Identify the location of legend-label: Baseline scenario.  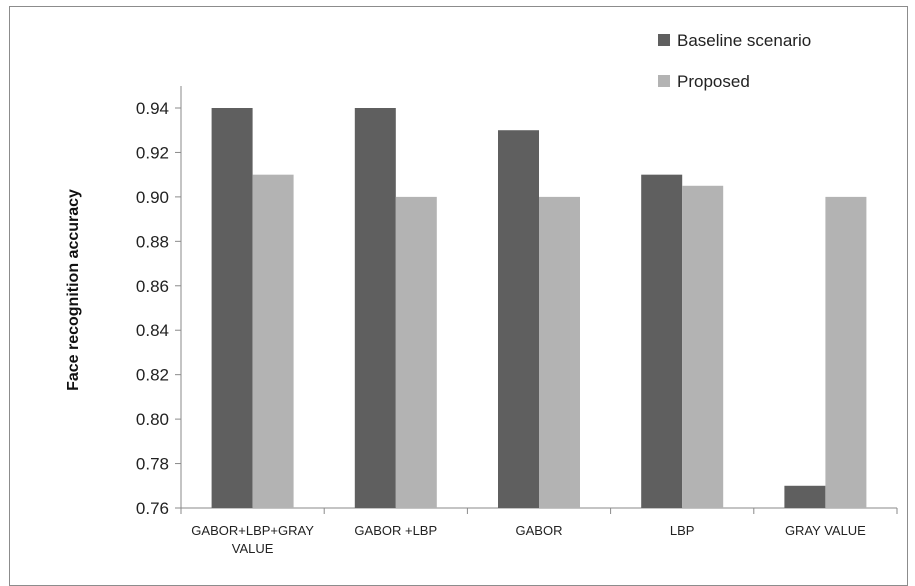
(744, 40).